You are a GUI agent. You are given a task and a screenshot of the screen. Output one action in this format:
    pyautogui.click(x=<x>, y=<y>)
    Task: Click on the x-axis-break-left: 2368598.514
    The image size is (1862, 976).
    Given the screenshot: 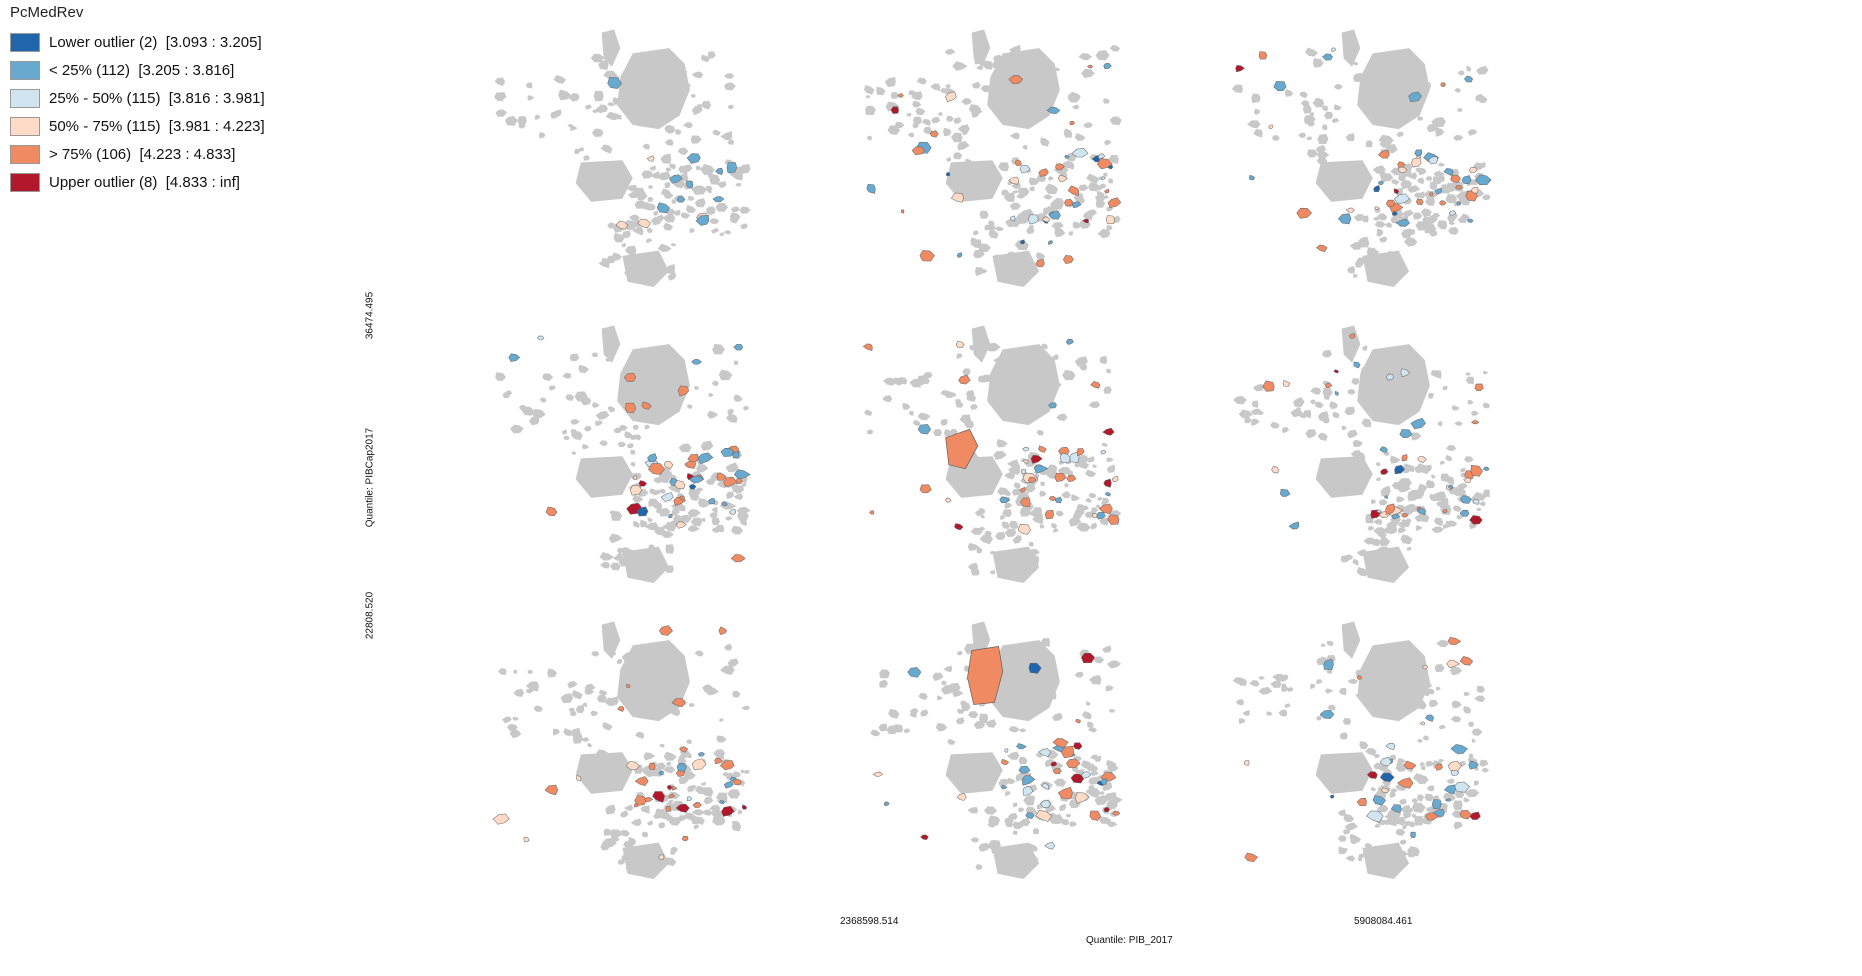 What is the action you would take?
    pyautogui.click(x=869, y=921)
    